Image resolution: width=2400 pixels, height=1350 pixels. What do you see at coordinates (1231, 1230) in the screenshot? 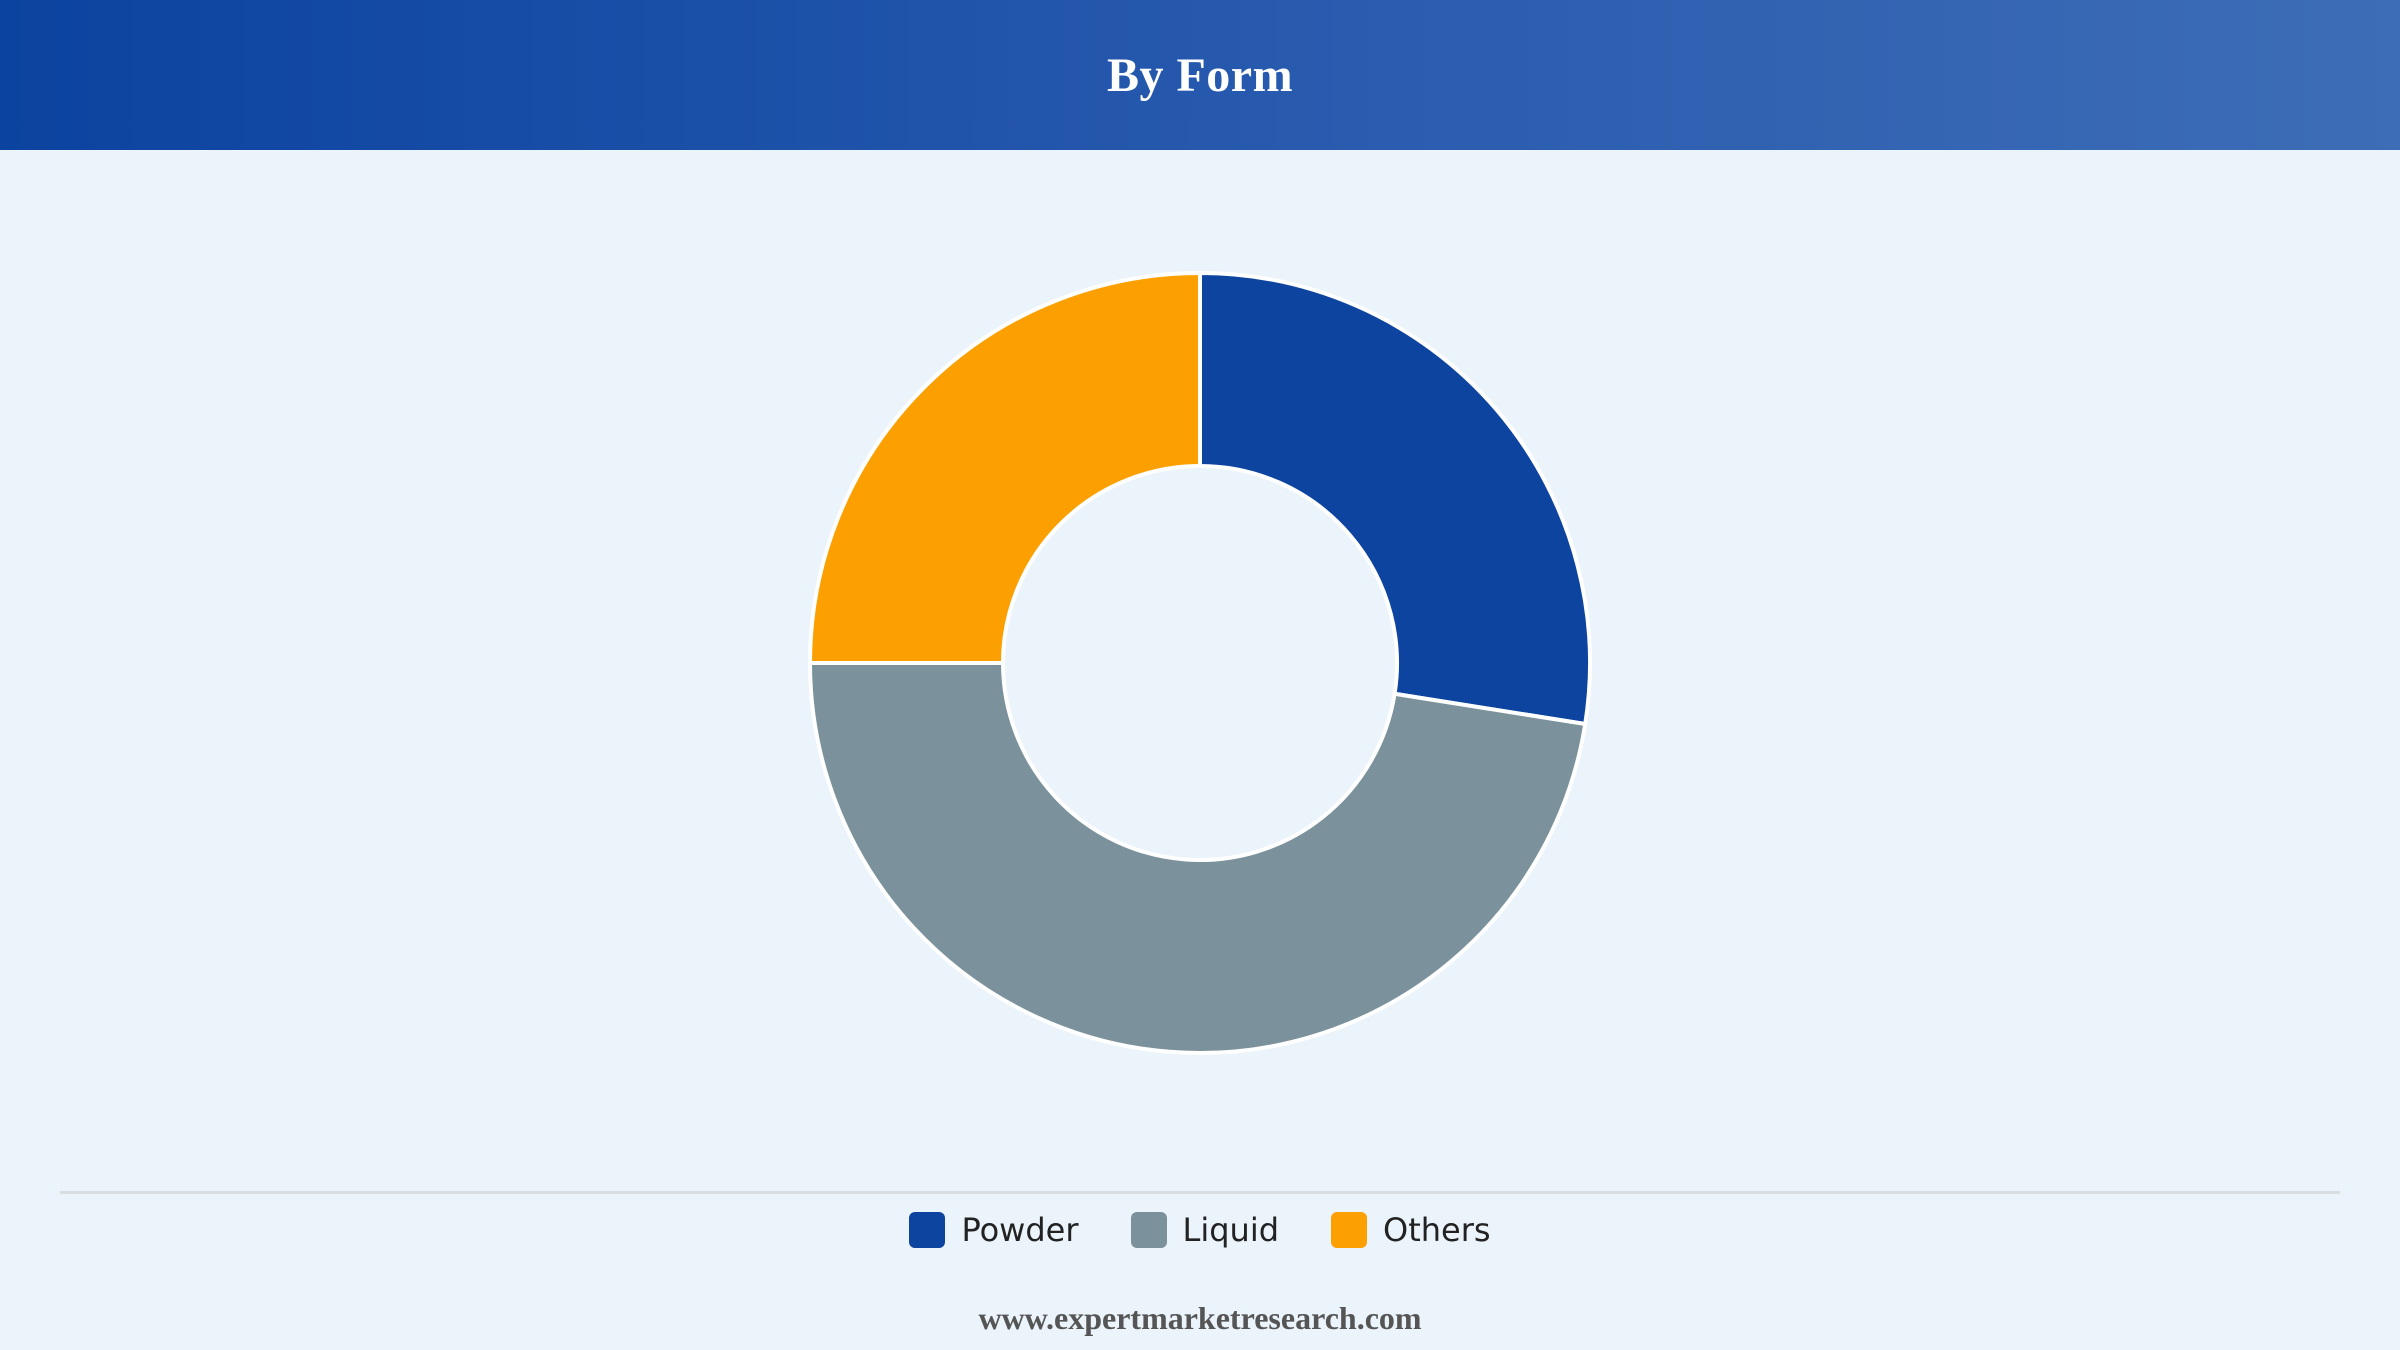
I see `legend-label: Liquid` at bounding box center [1231, 1230].